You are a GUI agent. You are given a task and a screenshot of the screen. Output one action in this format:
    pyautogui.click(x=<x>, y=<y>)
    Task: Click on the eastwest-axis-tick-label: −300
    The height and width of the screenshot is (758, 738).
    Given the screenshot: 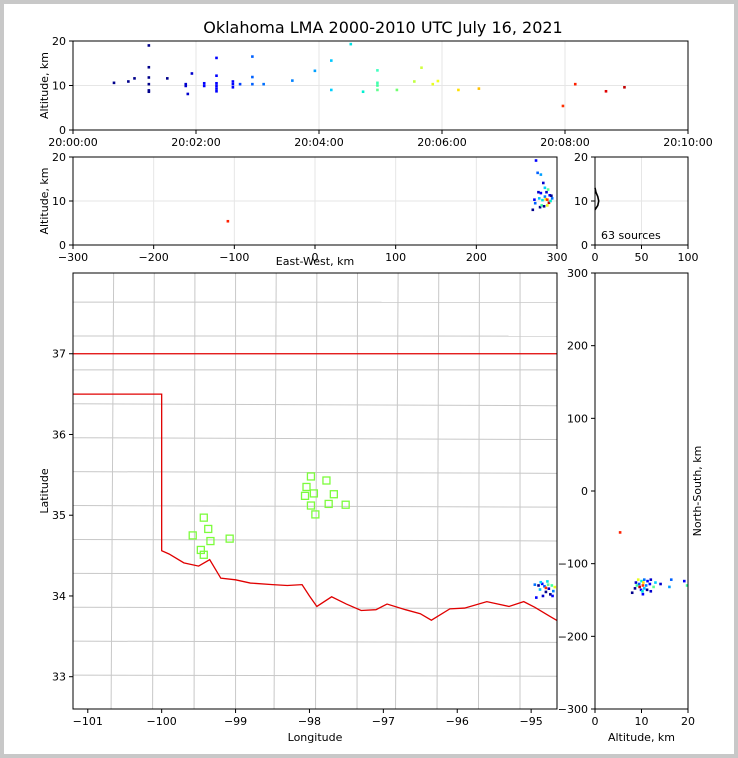 What is the action you would take?
    pyautogui.click(x=73, y=257)
    